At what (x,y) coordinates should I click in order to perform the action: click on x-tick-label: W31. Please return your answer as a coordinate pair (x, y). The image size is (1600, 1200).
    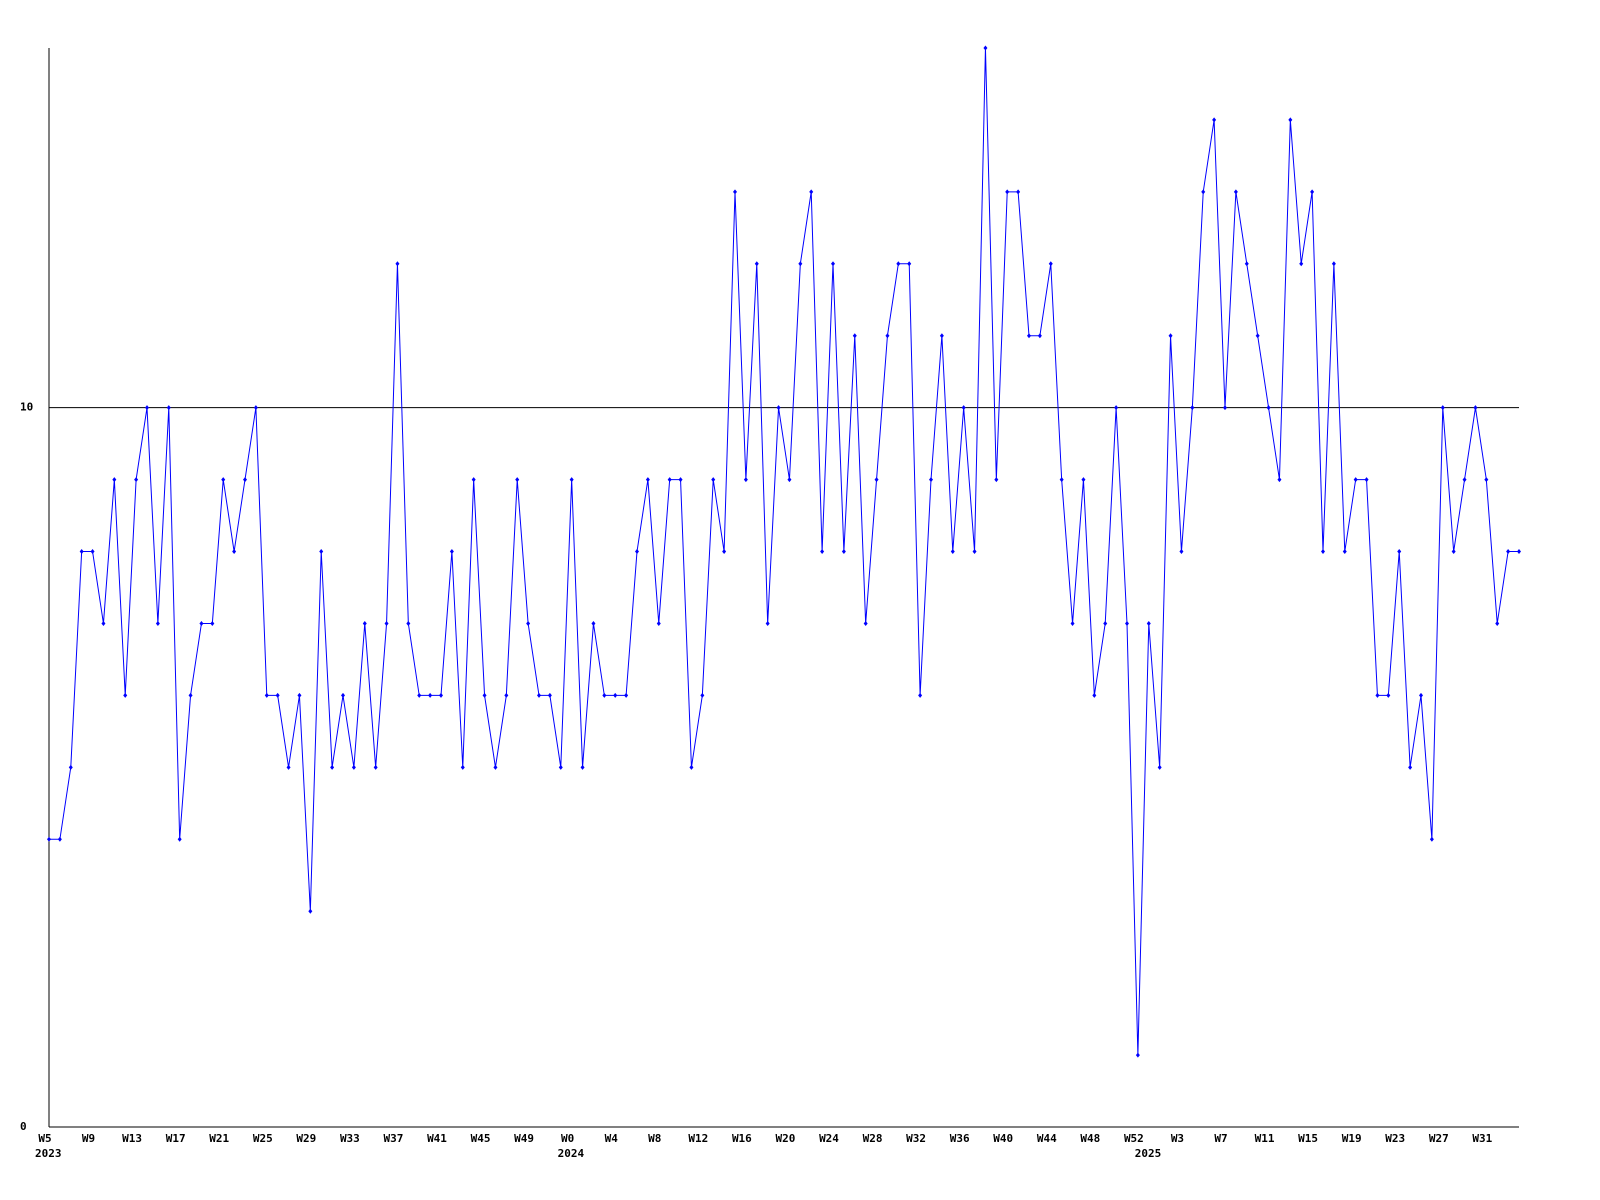
    Looking at the image, I should click on (1482, 1138).